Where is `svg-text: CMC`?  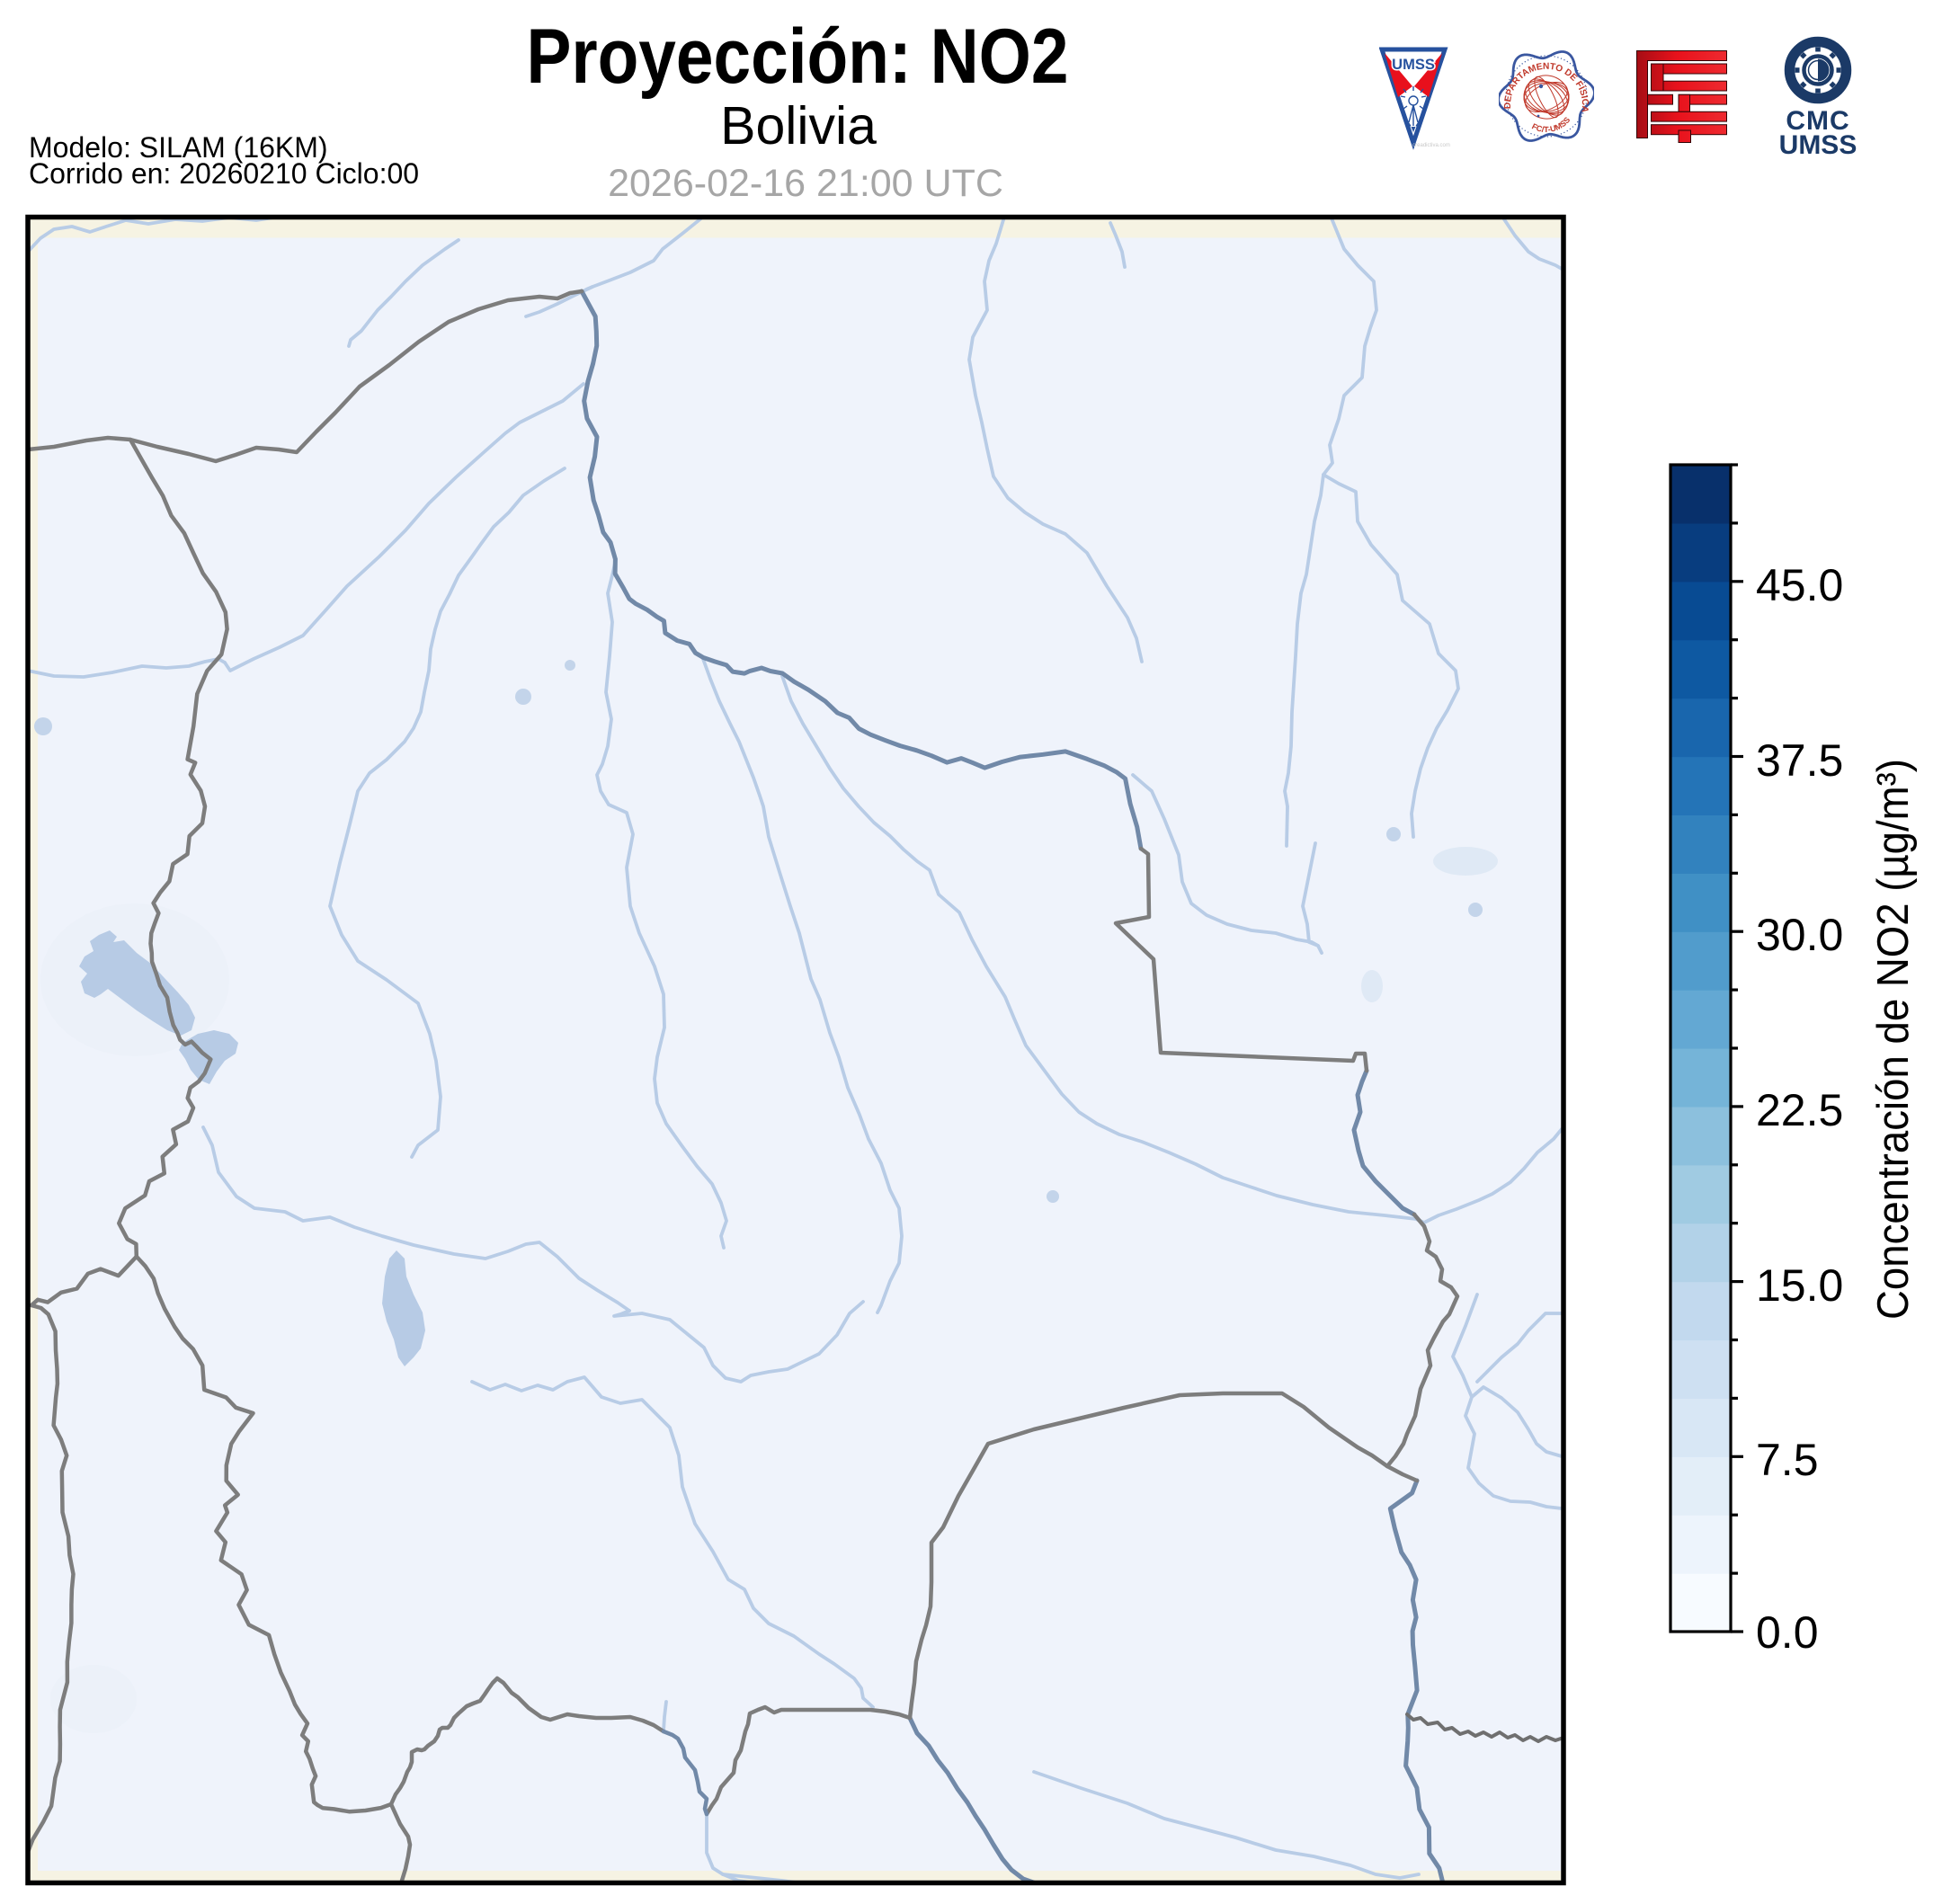
svg-text: CMC is located at coordinates (1817, 121).